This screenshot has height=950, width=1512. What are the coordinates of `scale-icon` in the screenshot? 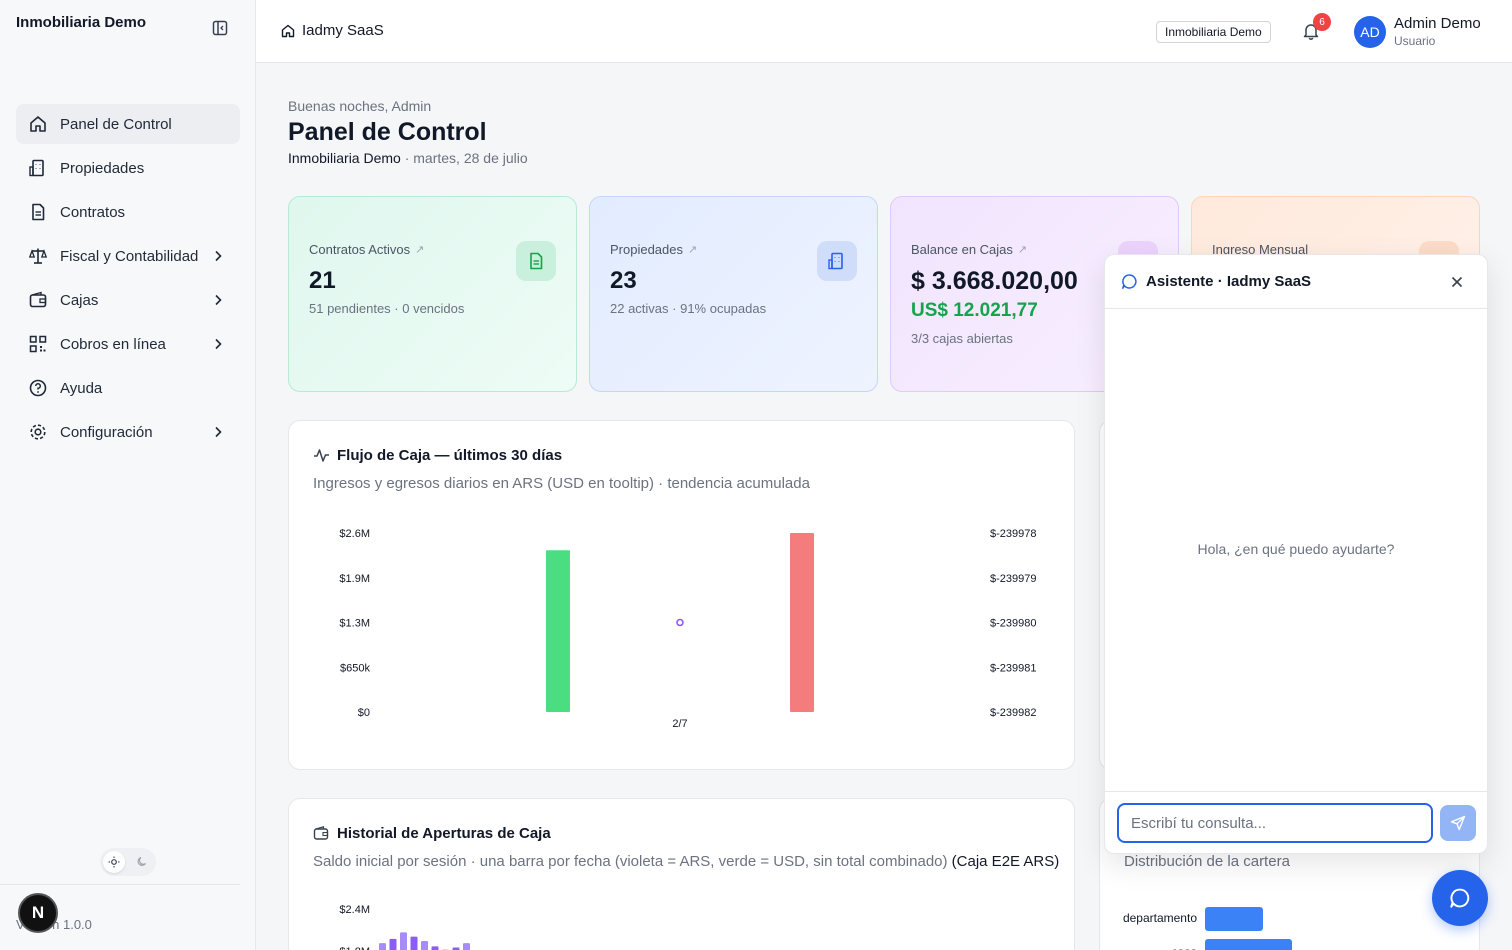 It's located at (38, 256).